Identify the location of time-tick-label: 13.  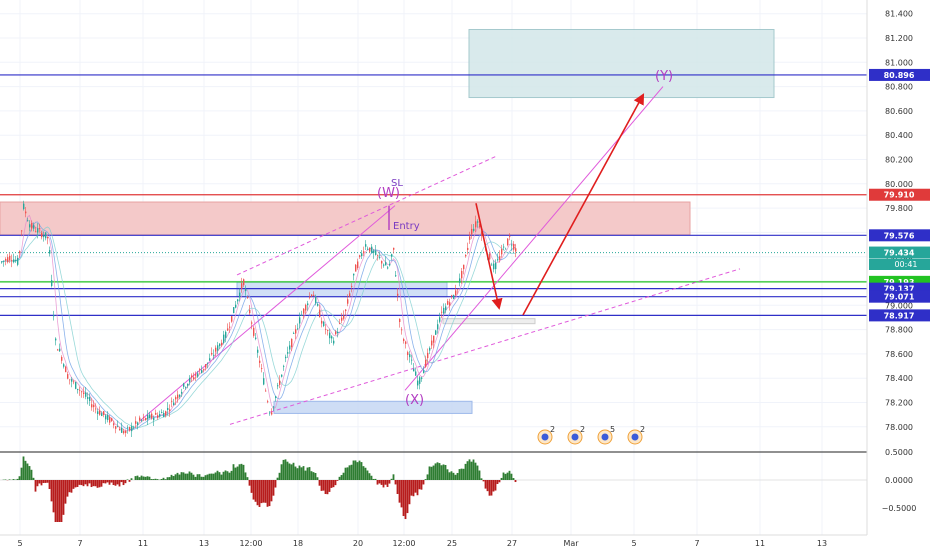
(822, 543).